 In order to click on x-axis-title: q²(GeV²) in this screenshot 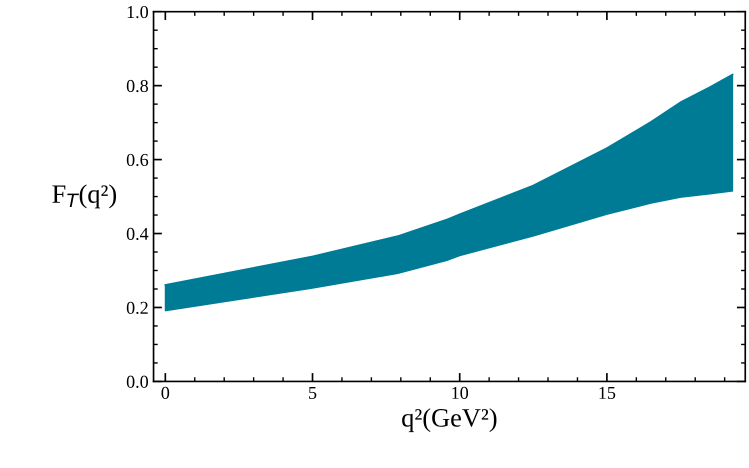, I will do `click(449, 420)`.